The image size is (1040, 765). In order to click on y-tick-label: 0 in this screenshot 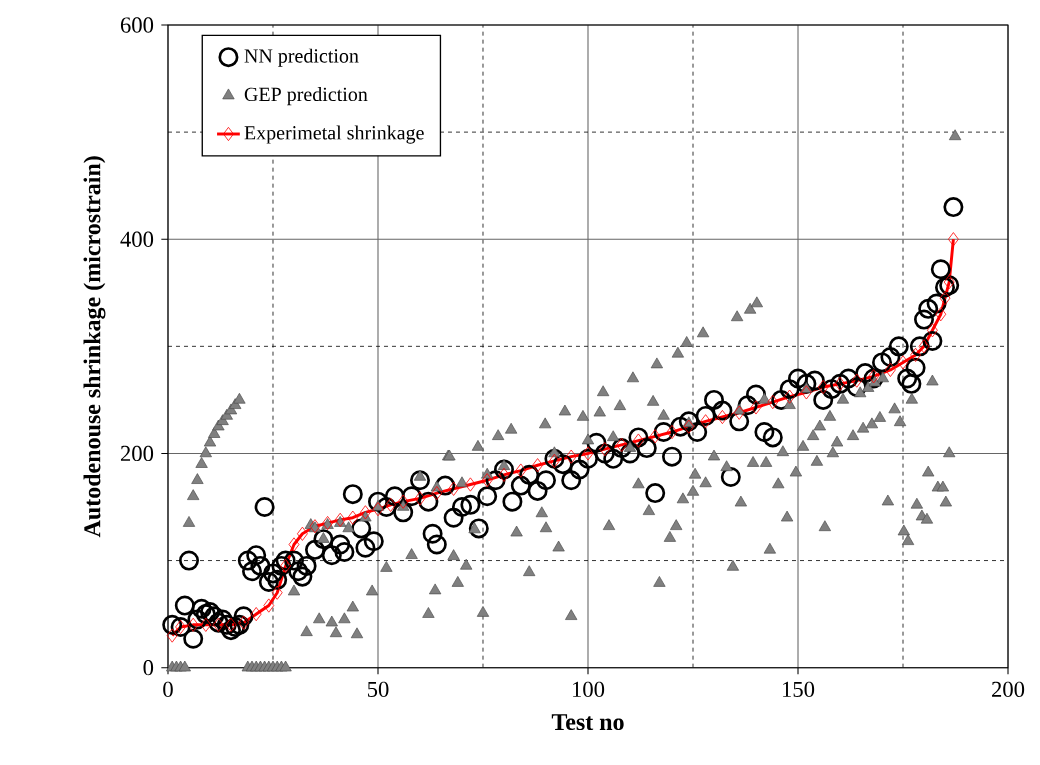, I will do `click(148, 668)`.